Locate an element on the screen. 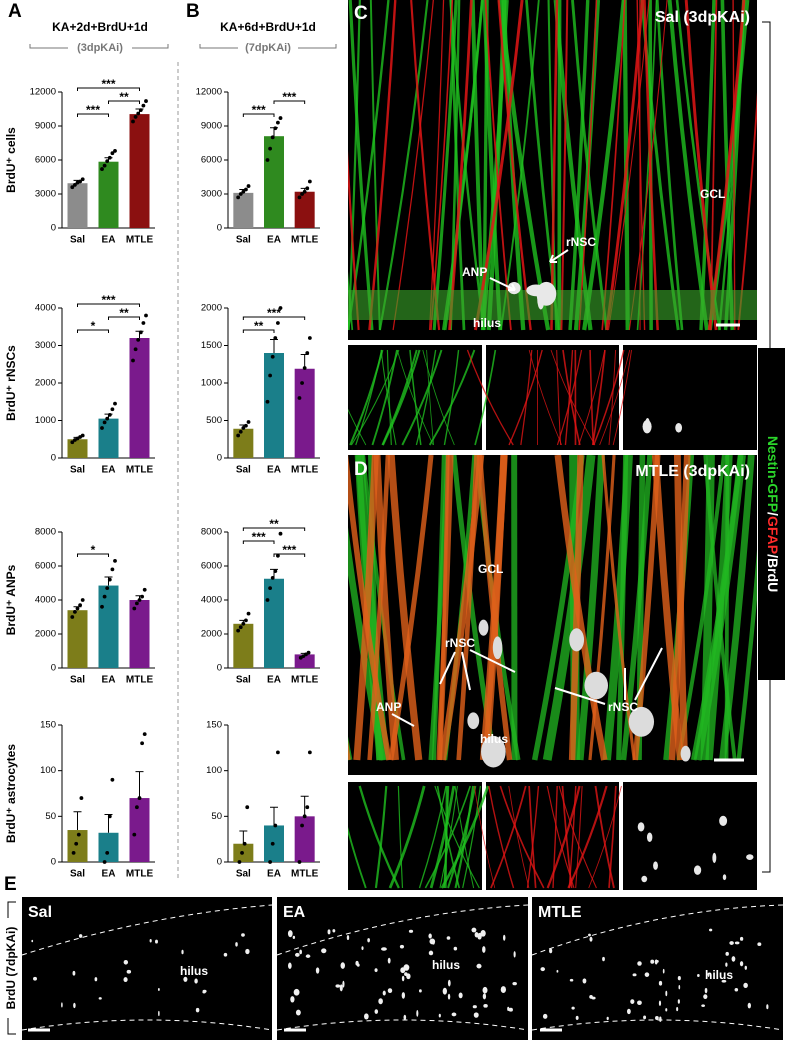 The height and width of the screenshot is (1050, 785). y-tick-label: 1500 is located at coordinates (211, 345).